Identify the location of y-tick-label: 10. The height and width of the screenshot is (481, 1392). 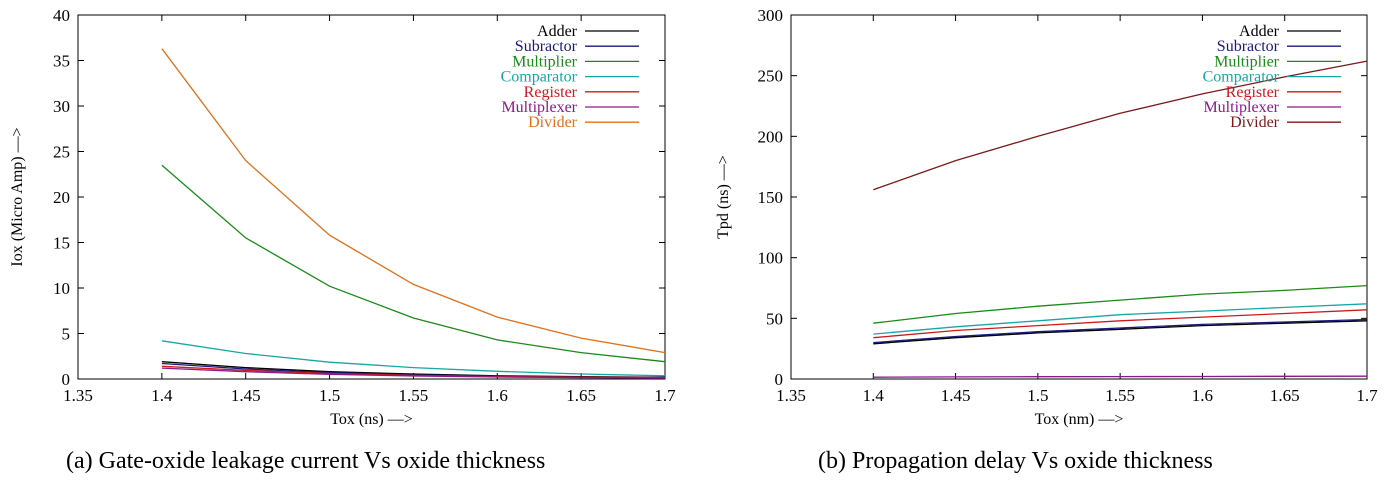
(61, 288).